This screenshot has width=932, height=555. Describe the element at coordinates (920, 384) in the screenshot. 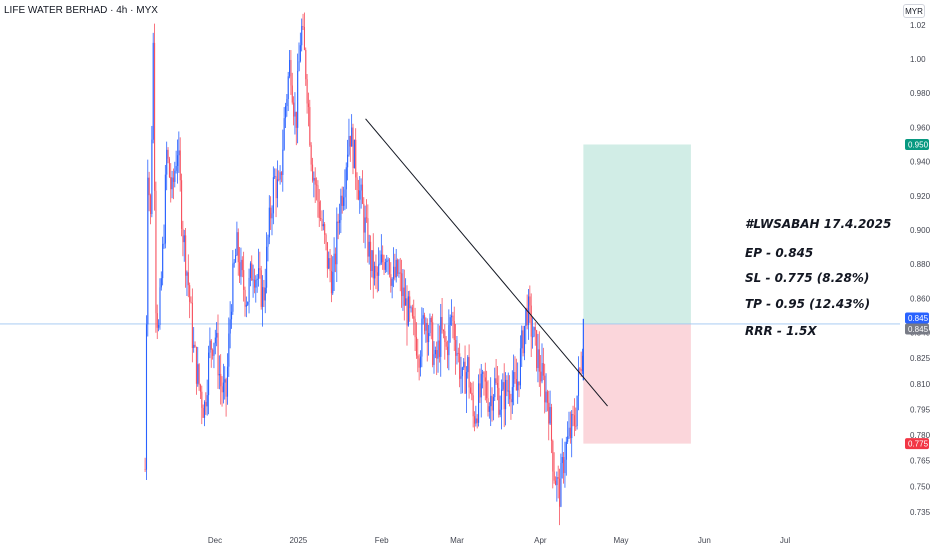

I see `y-tick-label: 0.810` at that location.